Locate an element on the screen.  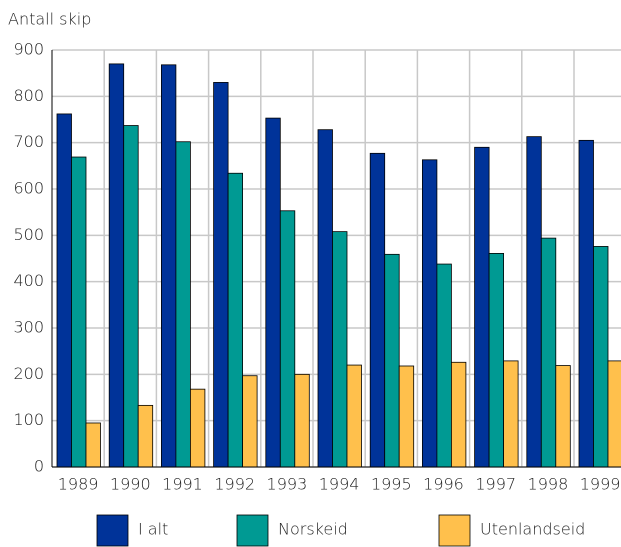
legend-label: Utenlandseid is located at coordinates (532, 529).